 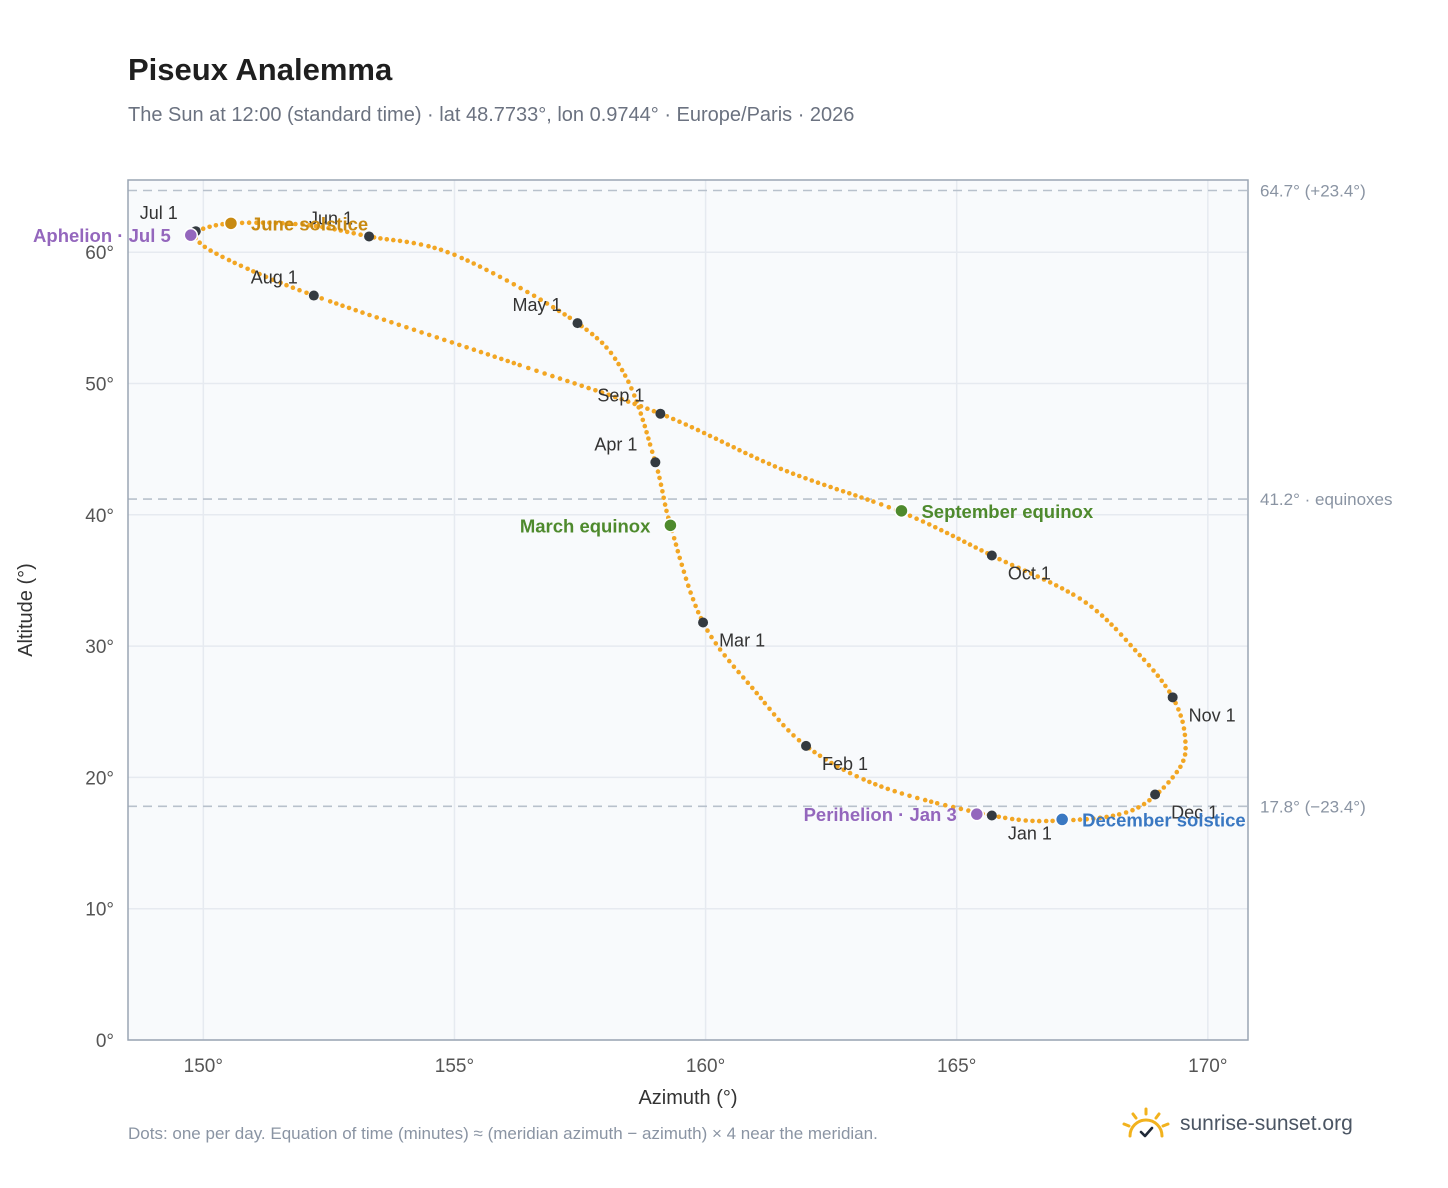 I want to click on event-label: September equinox, so click(x=1007, y=511).